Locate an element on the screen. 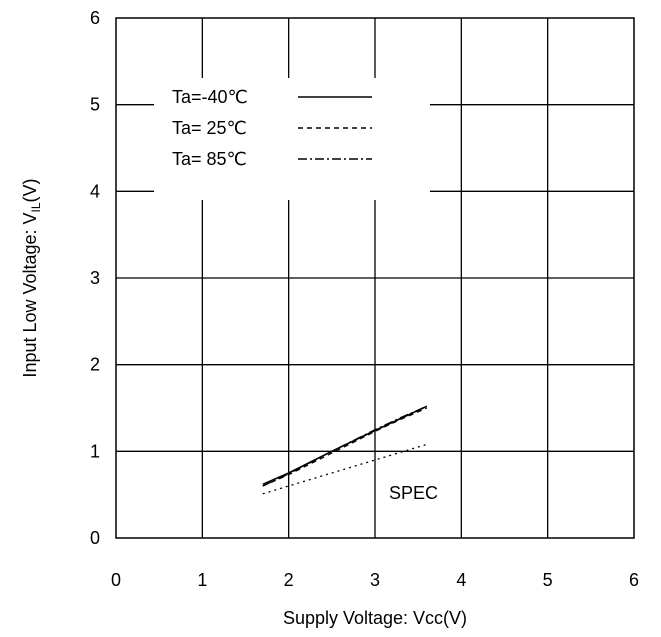  x-tick-label: 3 is located at coordinates (375, 580).